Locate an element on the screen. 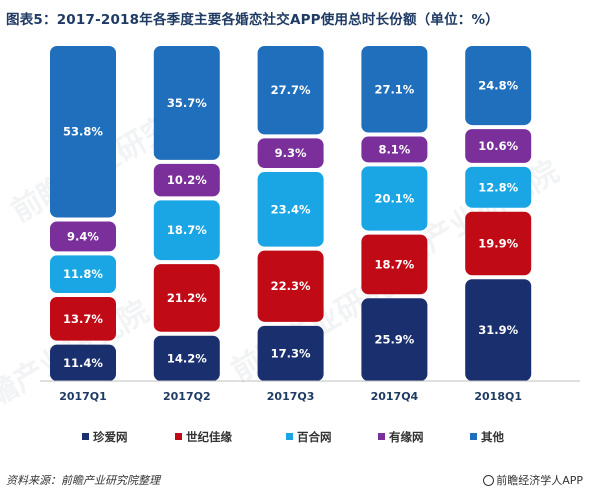  x-tick-label: 2017Q3 is located at coordinates (291, 396).